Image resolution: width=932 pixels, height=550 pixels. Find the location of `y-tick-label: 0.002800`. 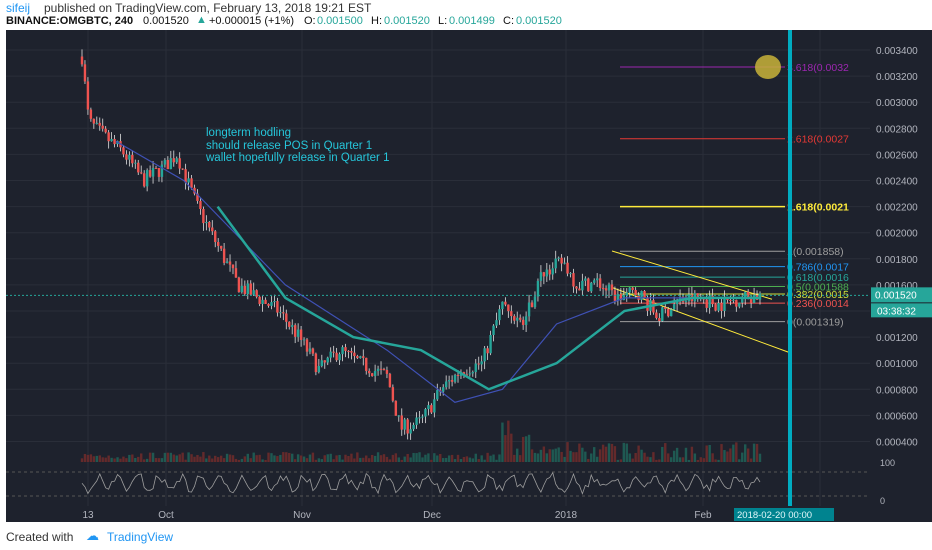

y-tick-label: 0.002800 is located at coordinates (897, 129).